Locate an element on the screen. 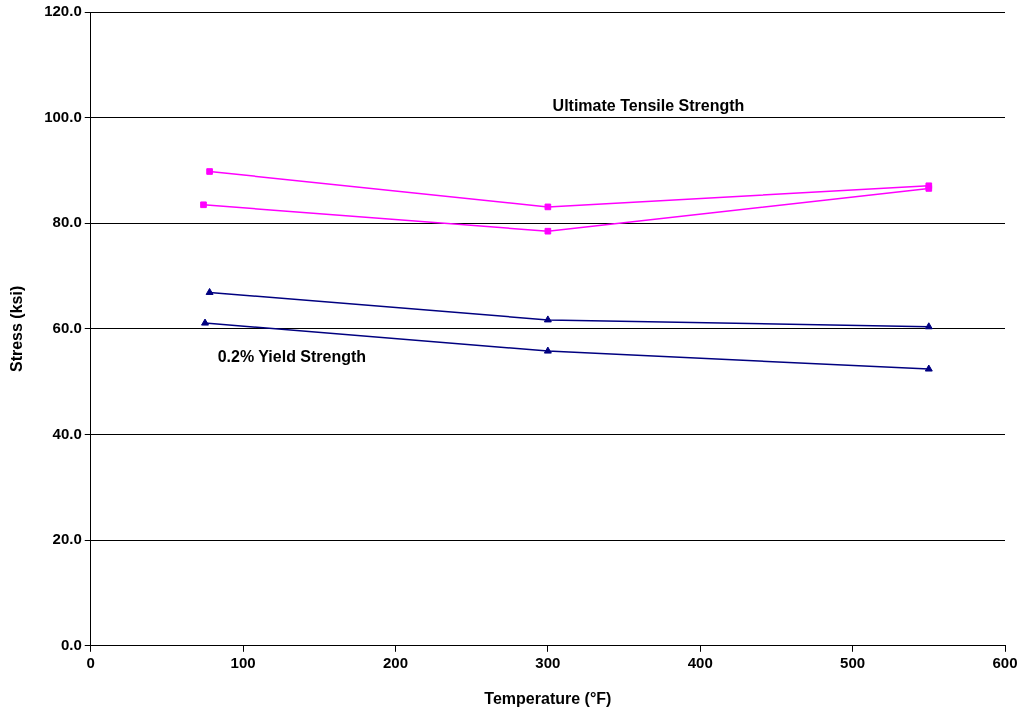 Image resolution: width=1023 pixels, height=717 pixels. x-tick-label: 400 is located at coordinates (700, 662).